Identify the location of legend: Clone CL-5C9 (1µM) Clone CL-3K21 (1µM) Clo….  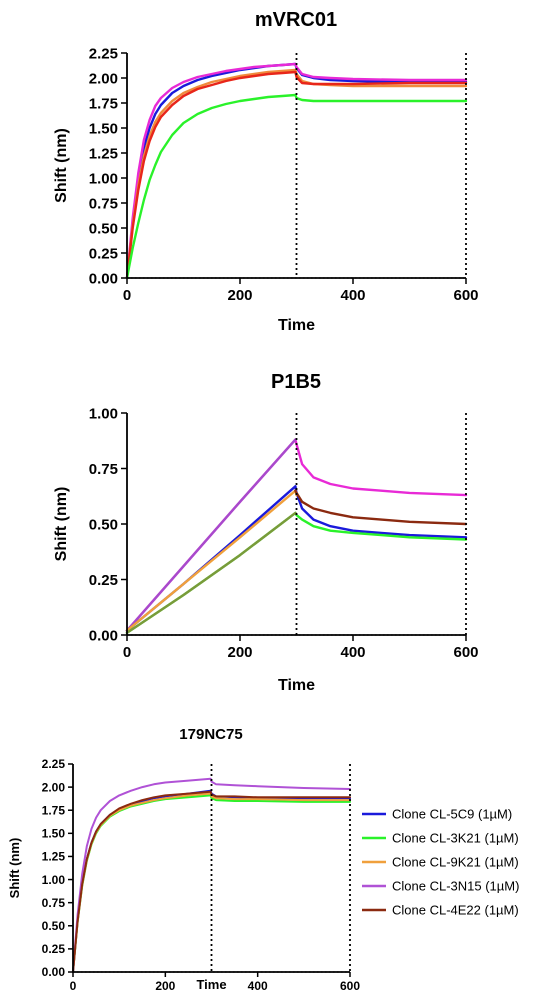
(440, 862).